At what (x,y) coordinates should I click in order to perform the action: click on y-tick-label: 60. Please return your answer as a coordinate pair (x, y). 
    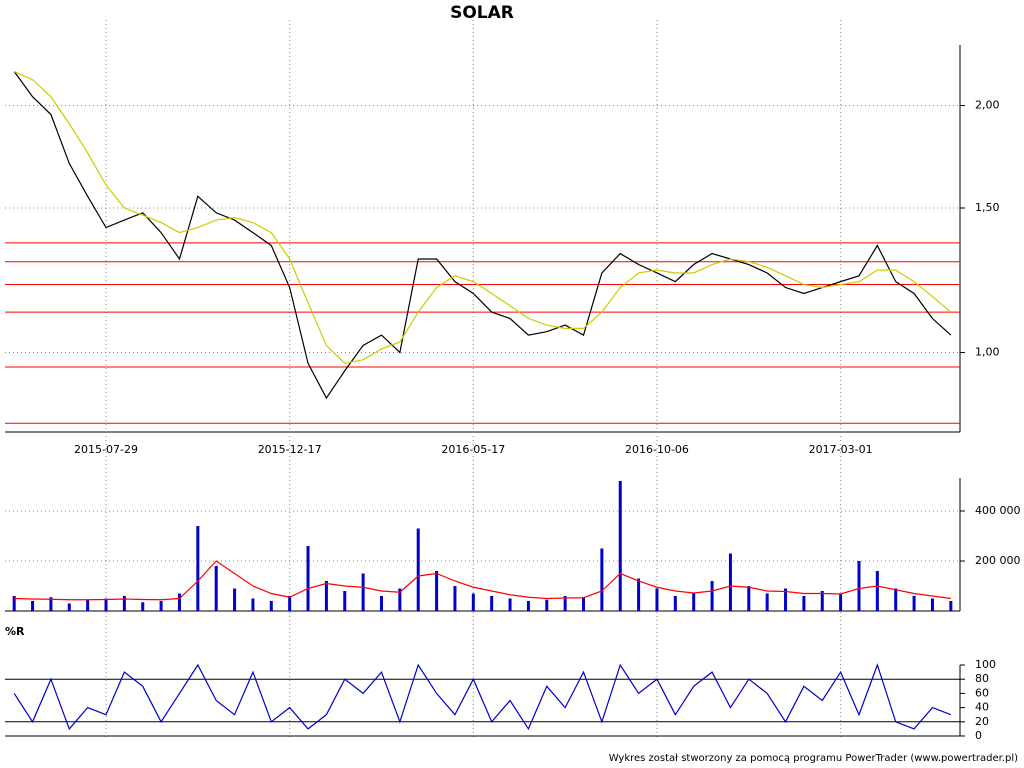
    Looking at the image, I should click on (982, 692).